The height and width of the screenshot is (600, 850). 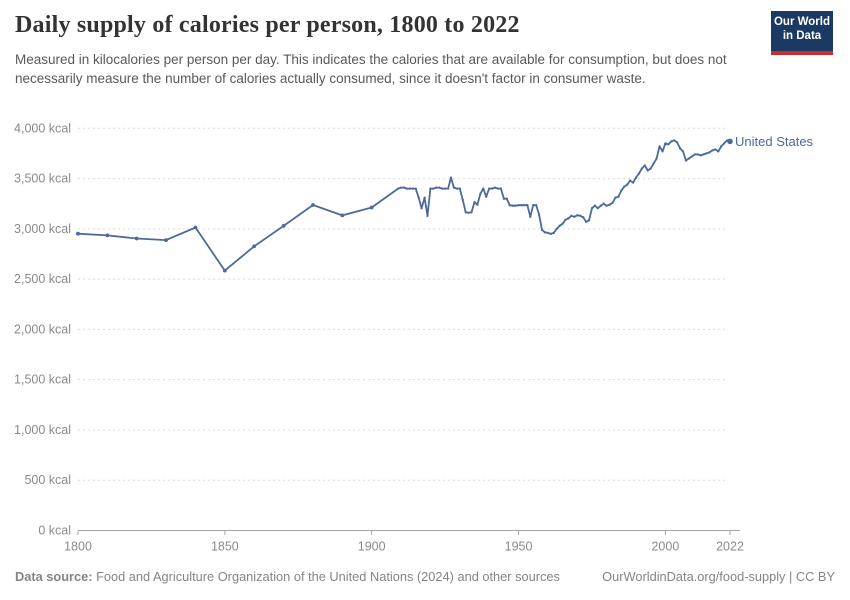 I want to click on y-tick-label: 2,500 kcal, so click(x=42, y=279).